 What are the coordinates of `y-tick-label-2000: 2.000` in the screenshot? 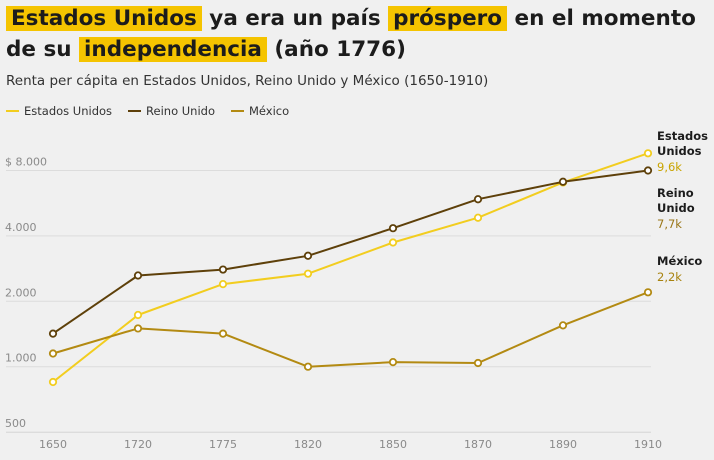 It's located at (21, 292).